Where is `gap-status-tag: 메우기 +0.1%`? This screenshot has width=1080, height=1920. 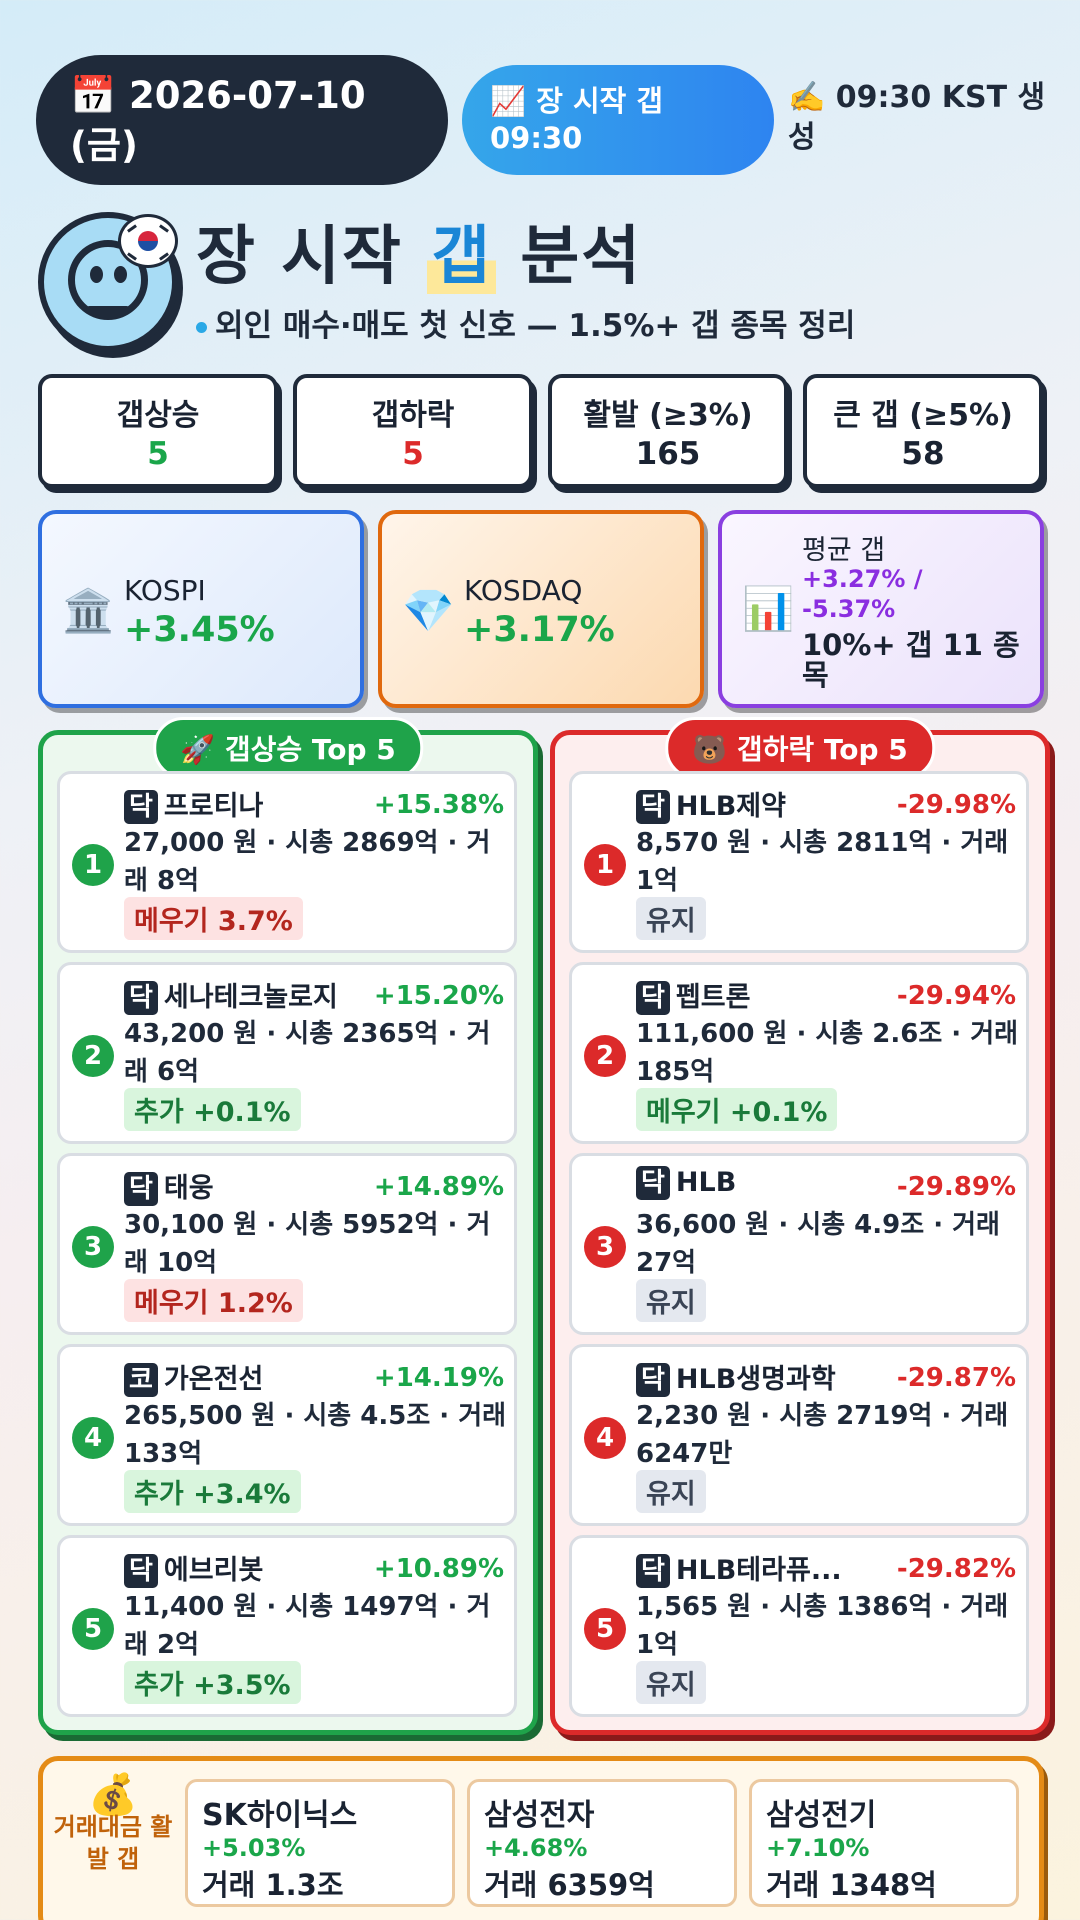 gap-status-tag: 메우기 +0.1% is located at coordinates (737, 1109).